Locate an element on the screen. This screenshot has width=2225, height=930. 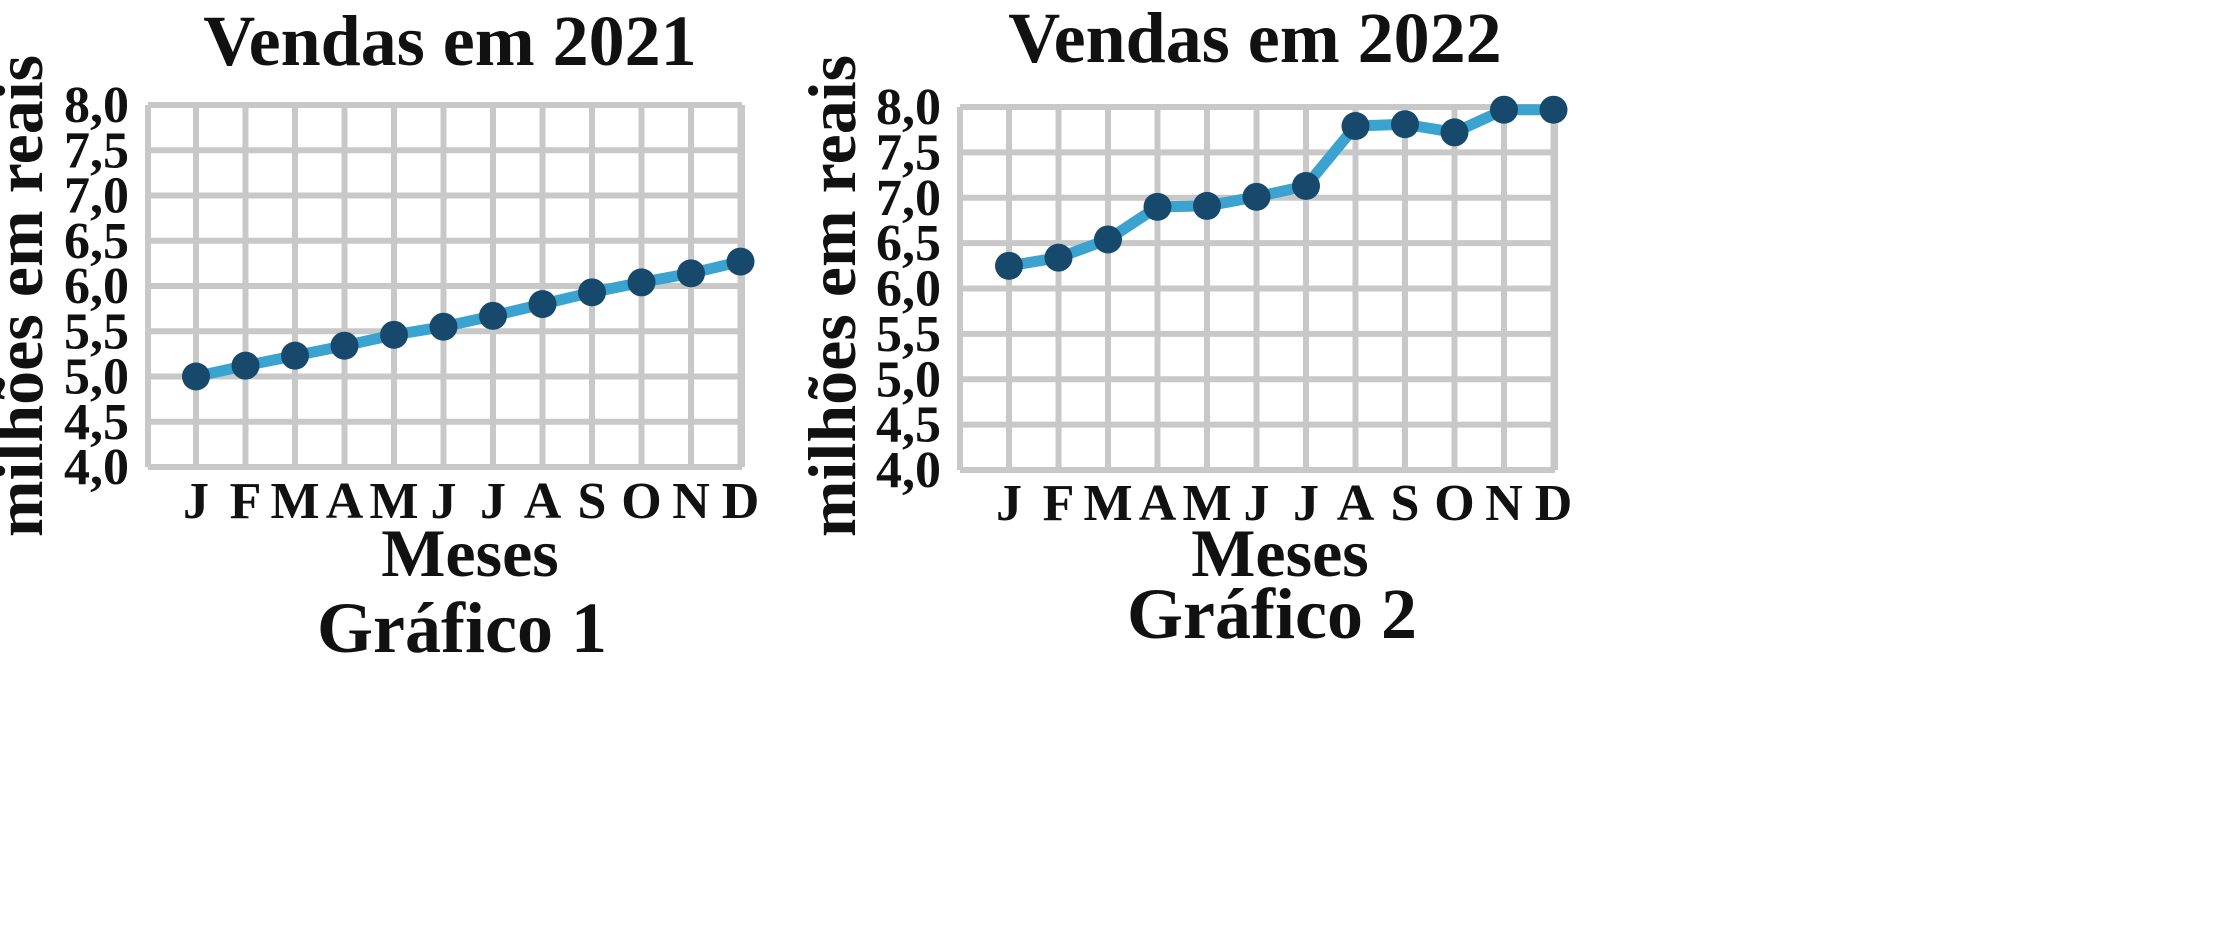
chart-title: Vendas em 2022 is located at coordinates (1254, 39).